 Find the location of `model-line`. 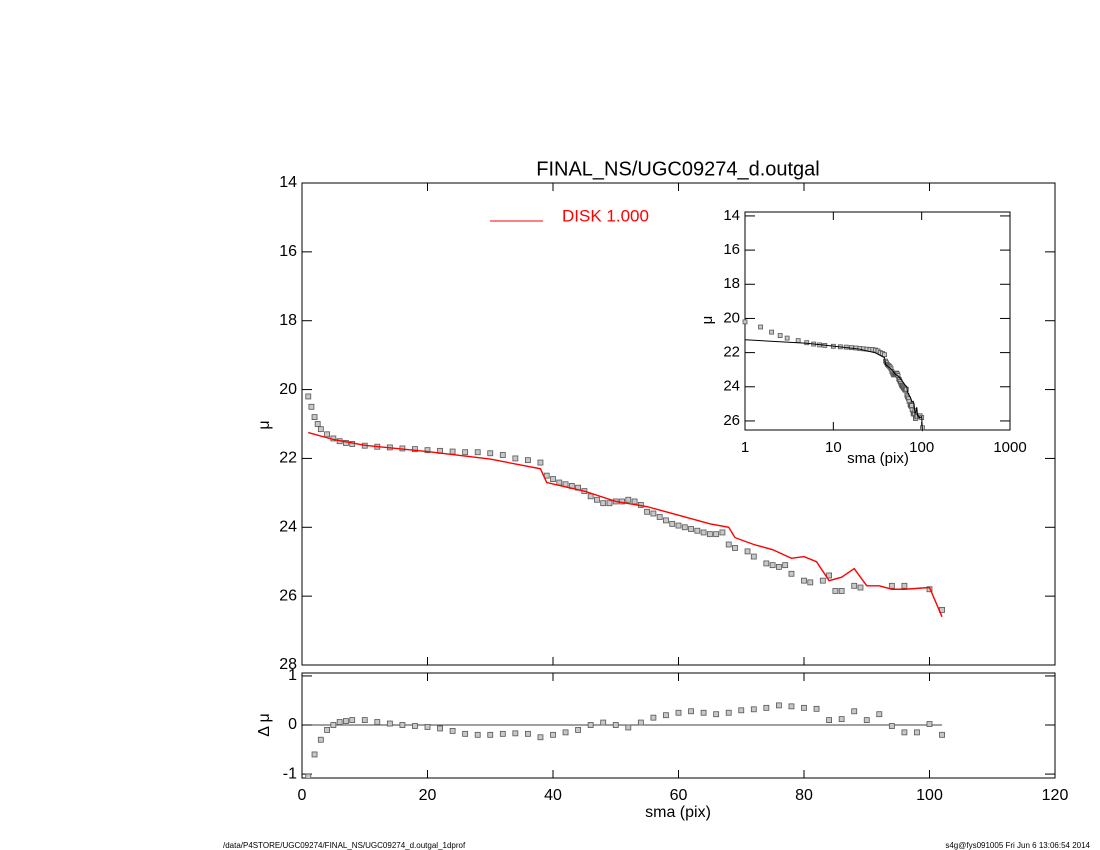

model-line is located at coordinates (625, 524).